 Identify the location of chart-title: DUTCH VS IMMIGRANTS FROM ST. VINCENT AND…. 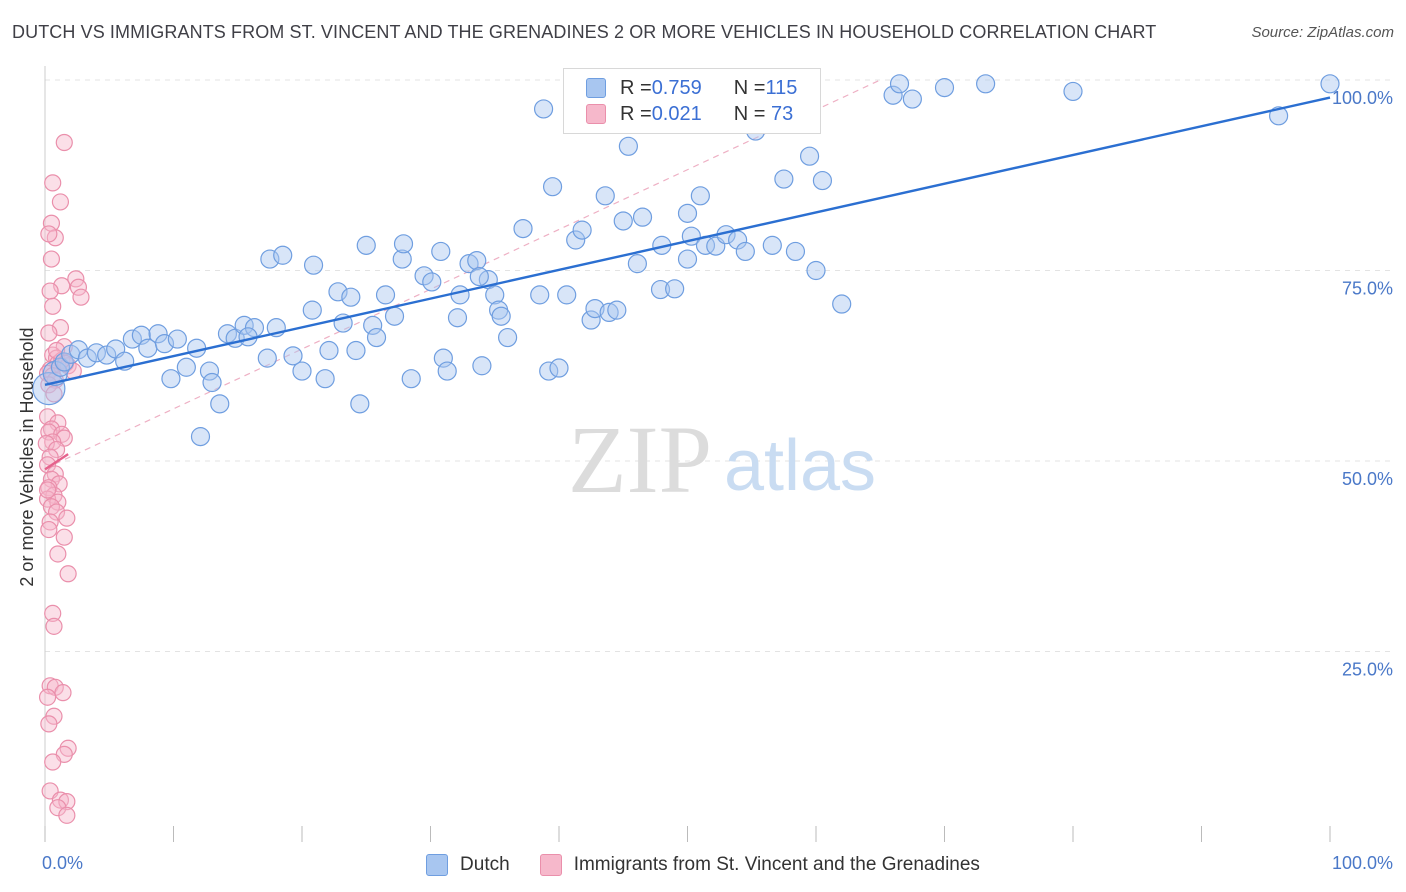
(584, 32).